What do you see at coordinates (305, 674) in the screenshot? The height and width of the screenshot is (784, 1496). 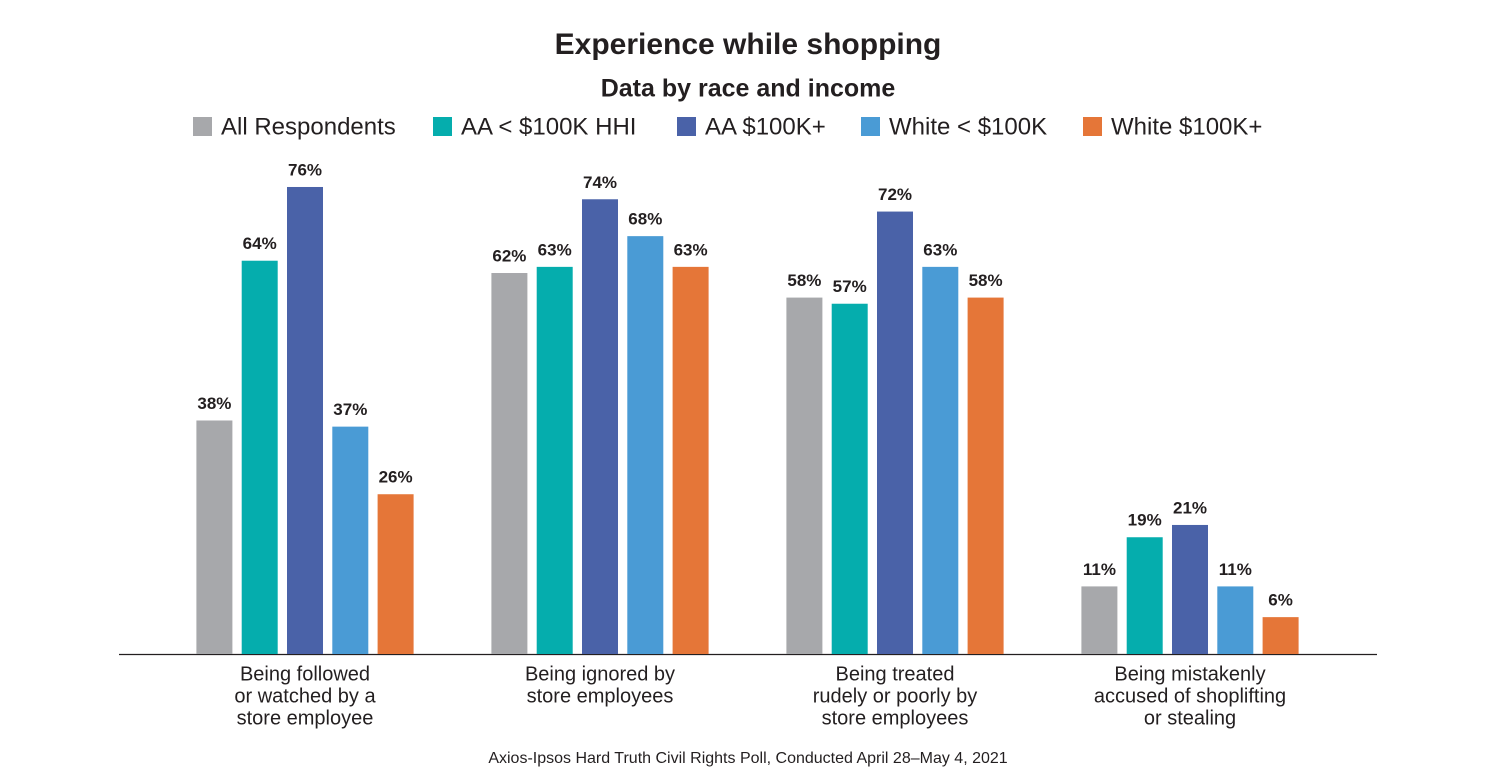 I see `x-tick-label: Being followed` at bounding box center [305, 674].